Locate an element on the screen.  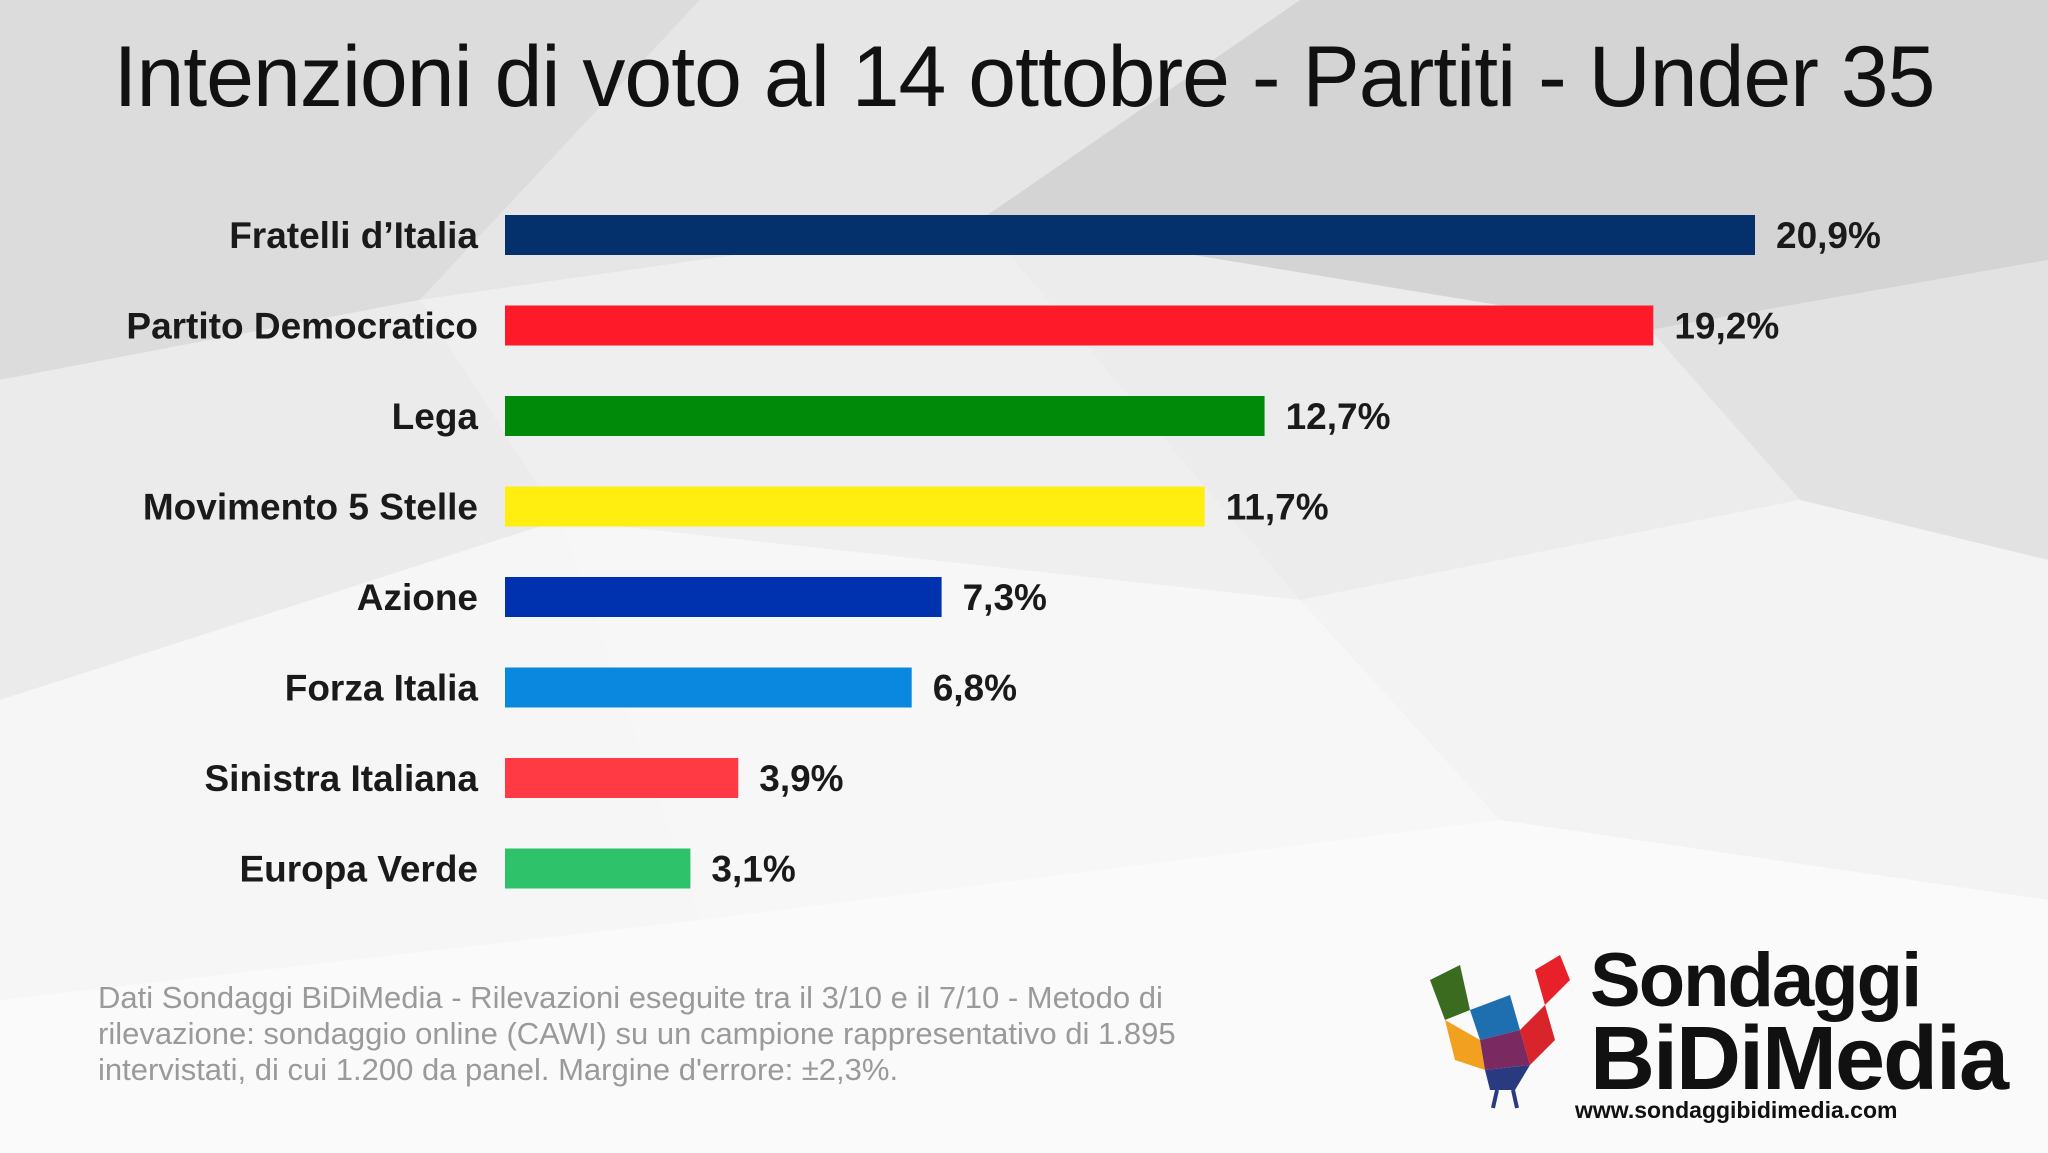
category-label: Partito Democratico is located at coordinates (302, 326).